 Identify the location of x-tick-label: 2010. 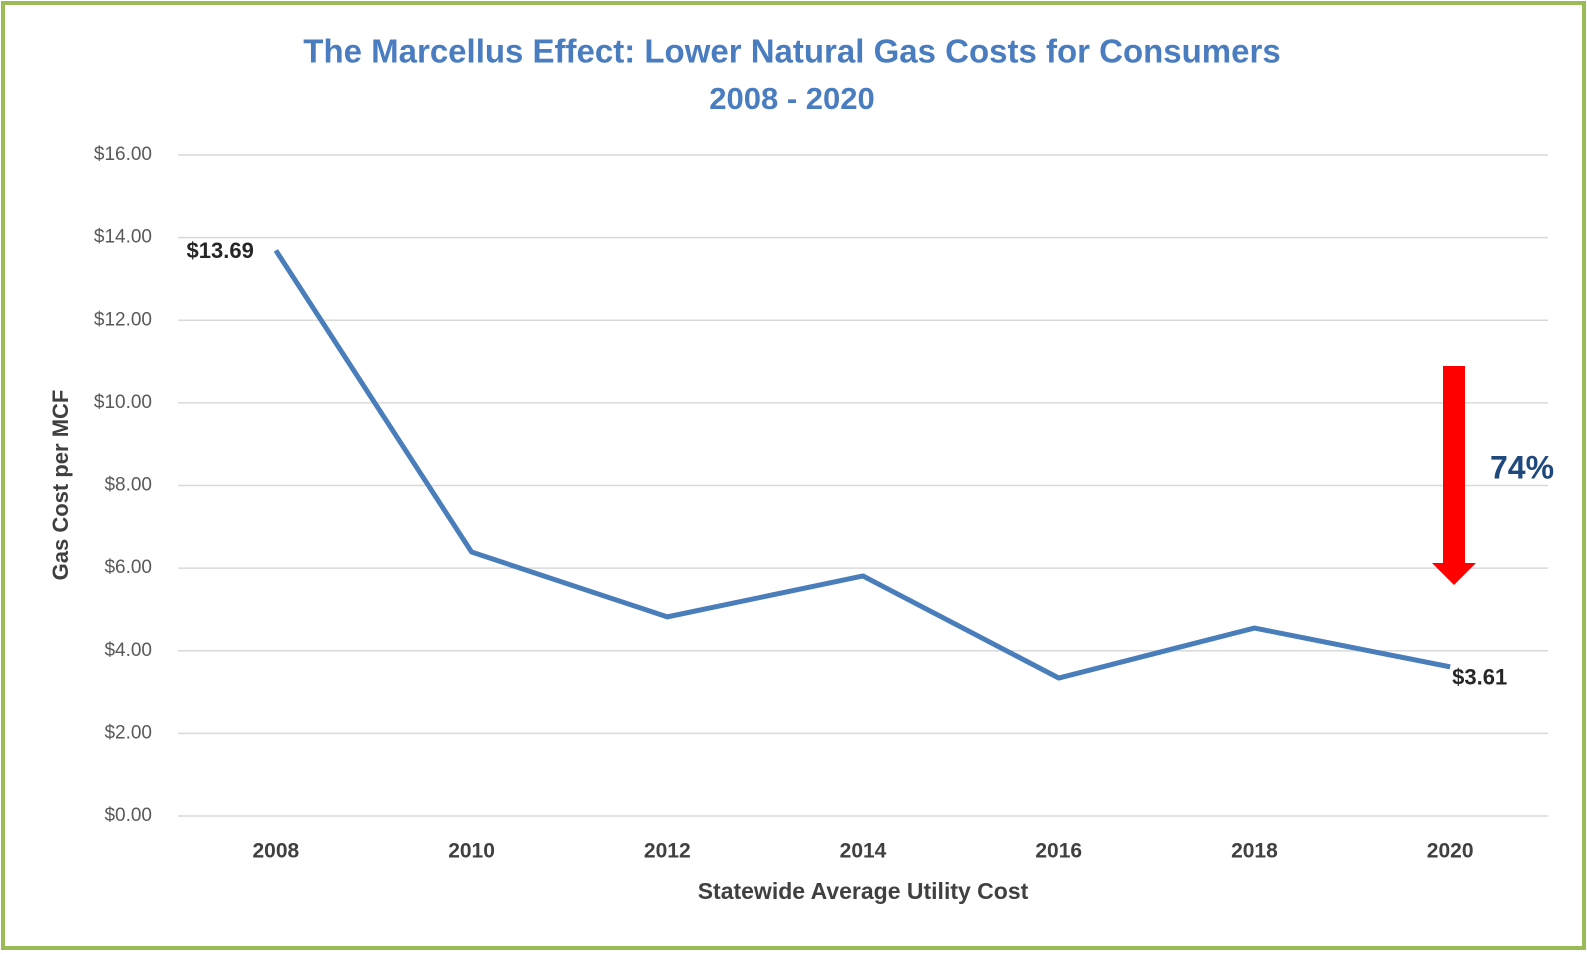
(471, 851).